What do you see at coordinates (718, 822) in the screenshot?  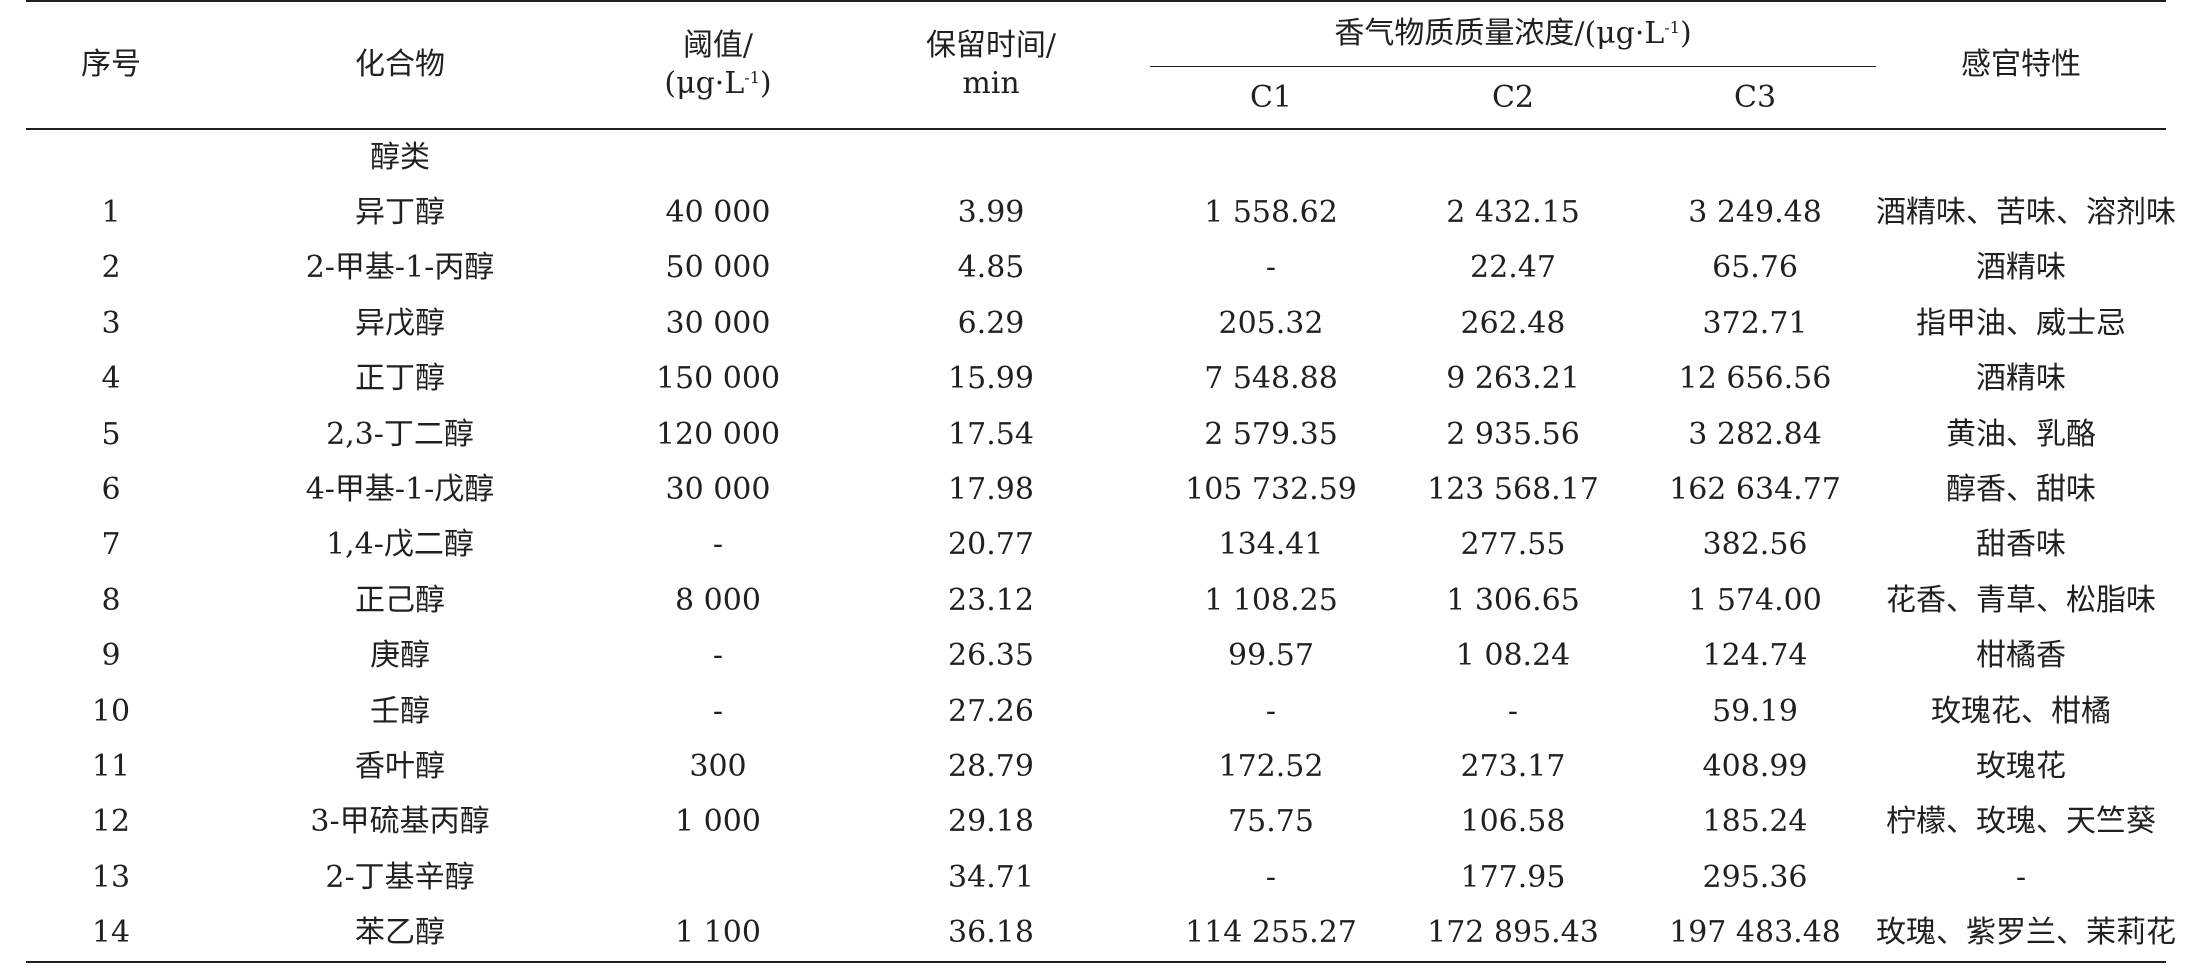 I see `cell-threshold: 1 000` at bounding box center [718, 822].